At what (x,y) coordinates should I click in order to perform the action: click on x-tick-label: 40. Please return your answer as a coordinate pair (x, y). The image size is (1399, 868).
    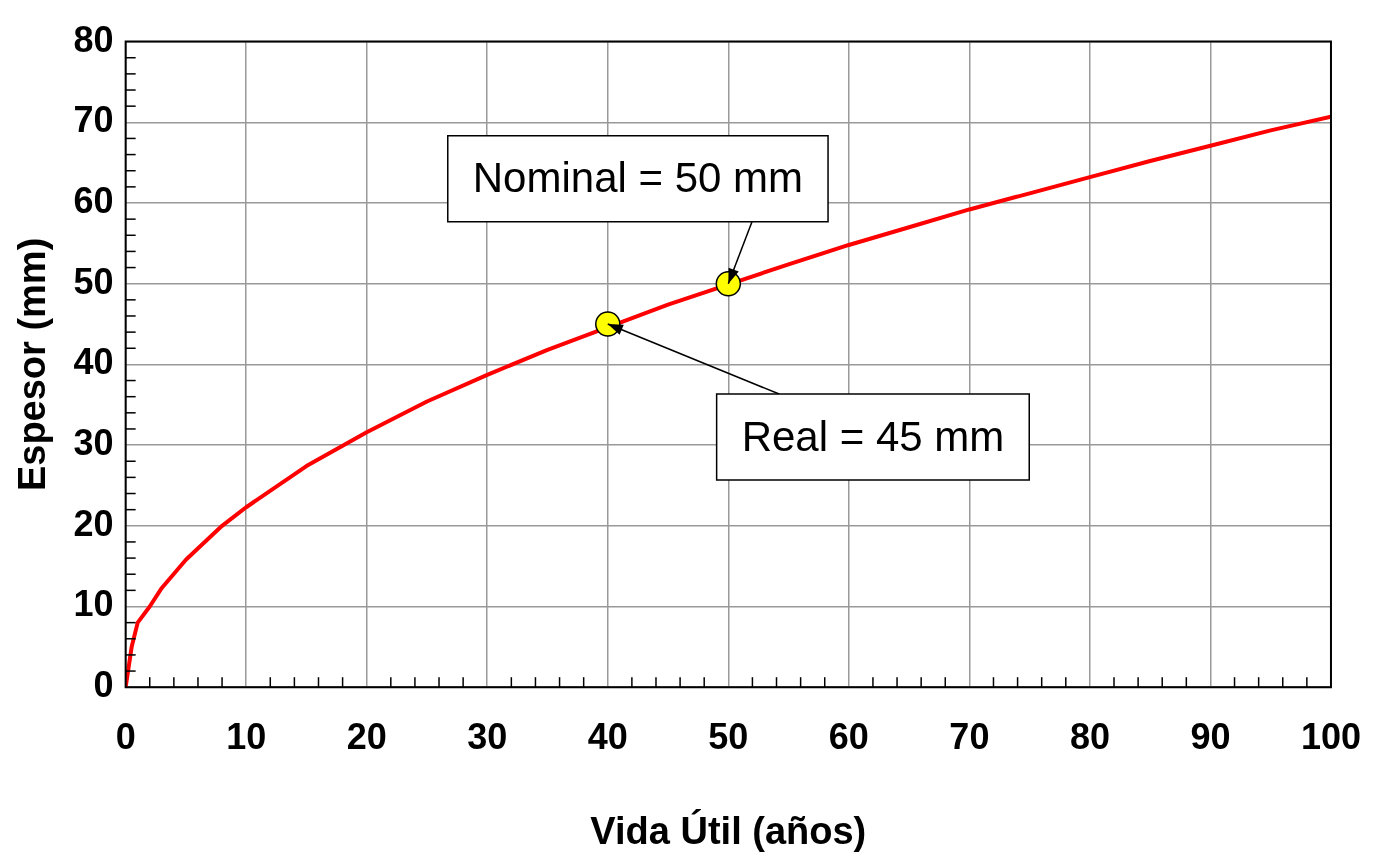
    Looking at the image, I should click on (607, 736).